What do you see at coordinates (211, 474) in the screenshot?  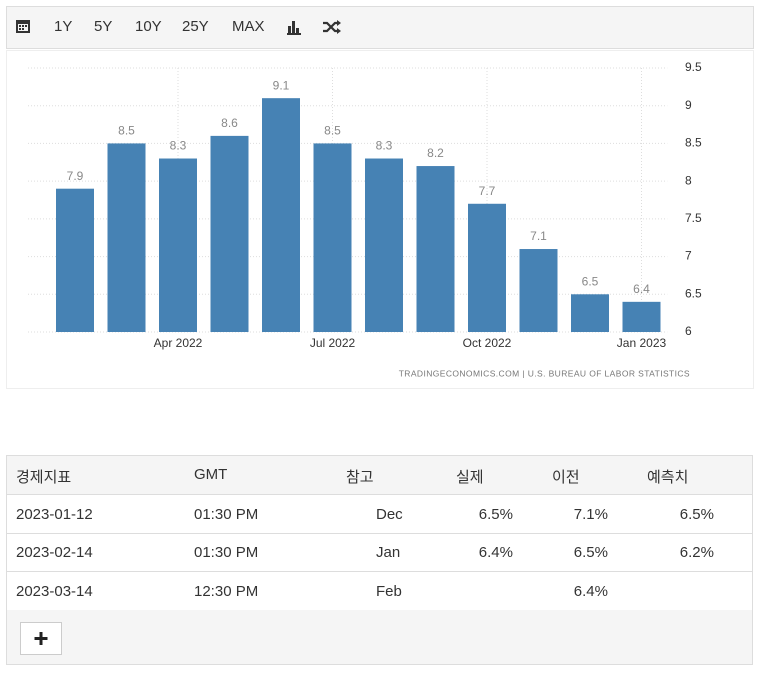 I see `column-header: GMT` at bounding box center [211, 474].